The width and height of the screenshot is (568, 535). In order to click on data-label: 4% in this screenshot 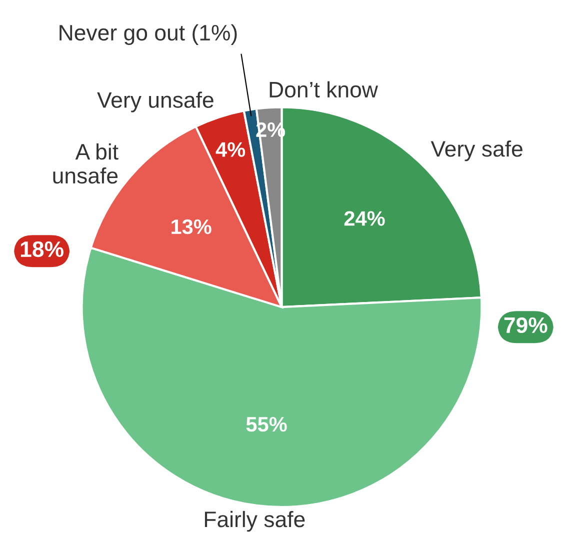, I will do `click(231, 149)`.